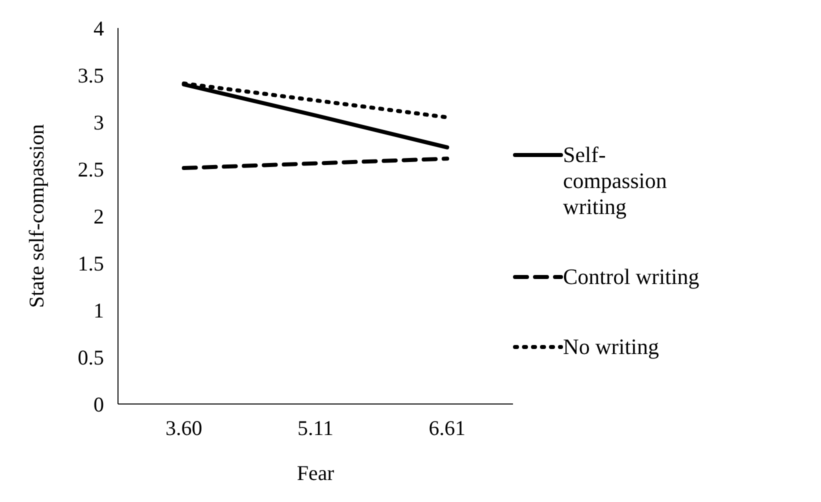 This screenshot has height=502, width=821. What do you see at coordinates (316, 428) in the screenshot?
I see `x-tick-label: 5.11` at bounding box center [316, 428].